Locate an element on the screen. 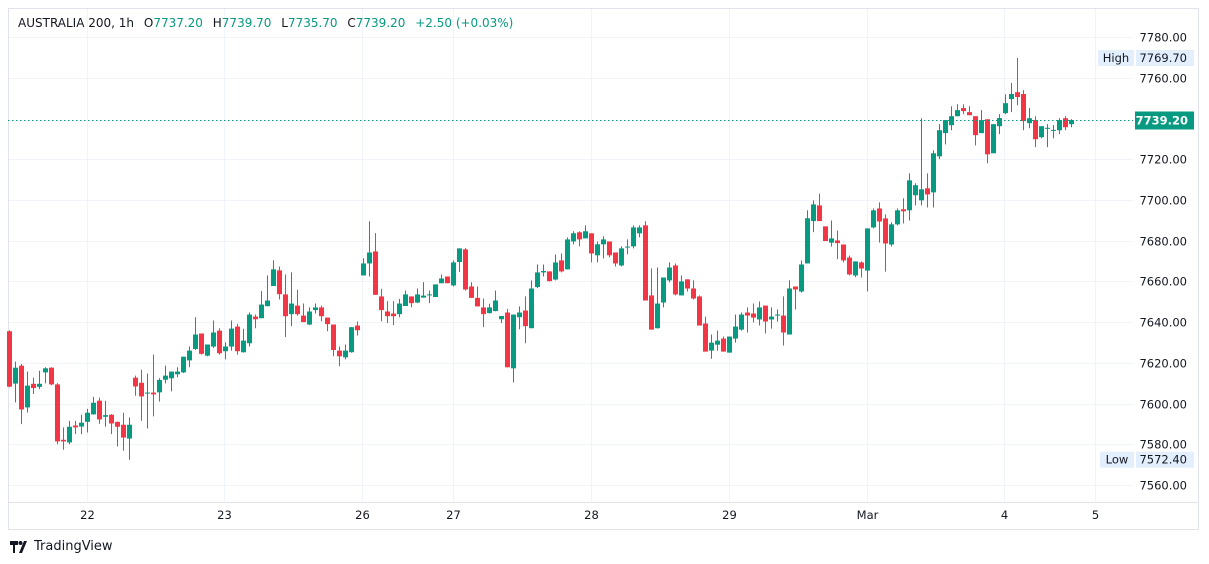  price-tick-label: 7760.00 is located at coordinates (1163, 79).